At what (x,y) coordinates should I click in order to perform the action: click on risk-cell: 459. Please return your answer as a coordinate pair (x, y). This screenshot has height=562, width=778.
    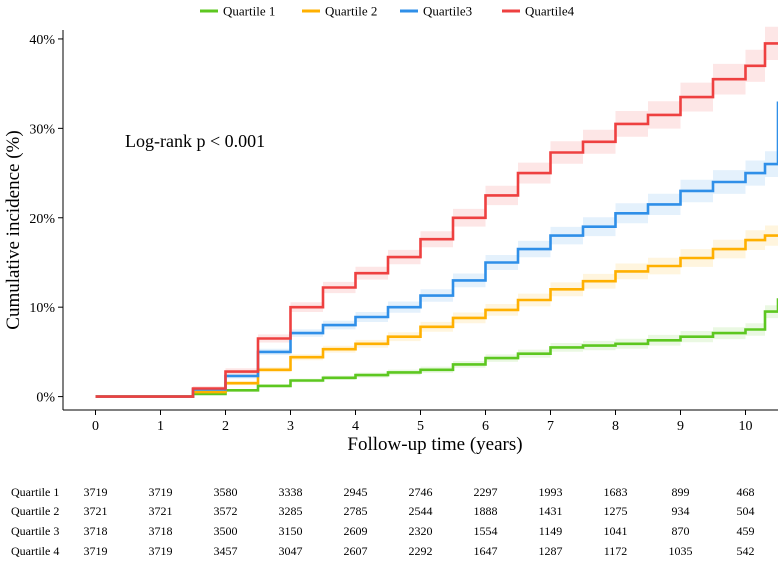
    Looking at the image, I should click on (746, 531).